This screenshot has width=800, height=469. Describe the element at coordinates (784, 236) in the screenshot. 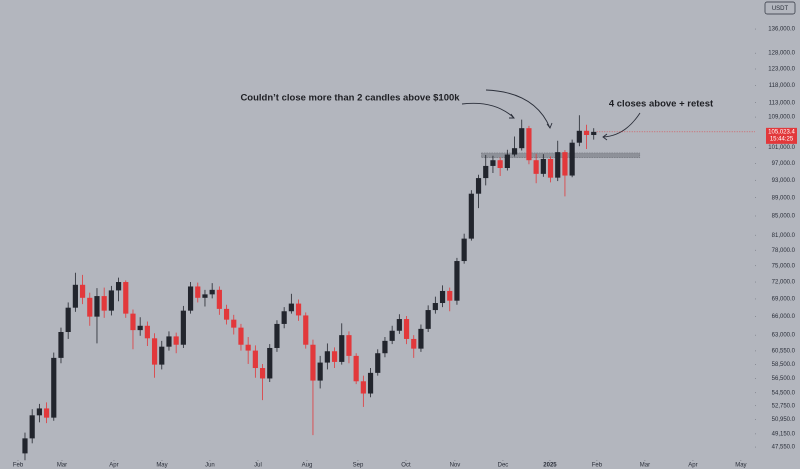

I see `y-tick-label: 81,000.0` at that location.